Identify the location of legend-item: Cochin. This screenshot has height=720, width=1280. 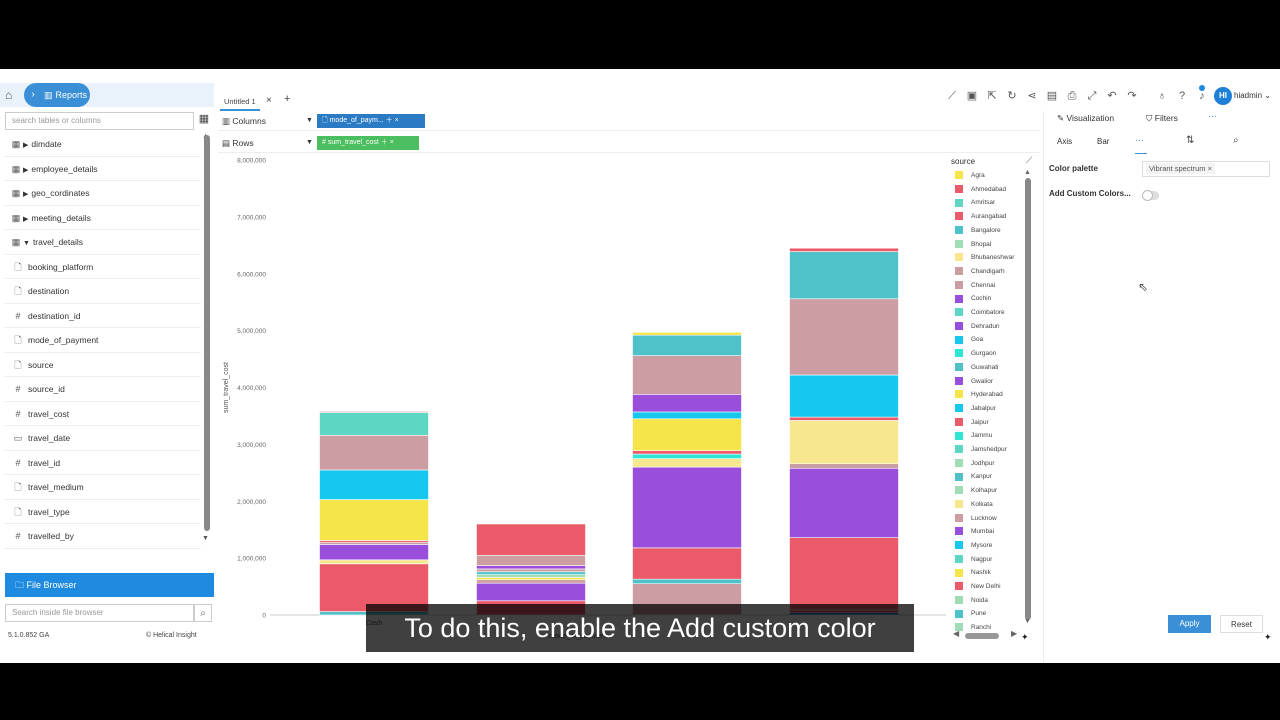
(973, 301).